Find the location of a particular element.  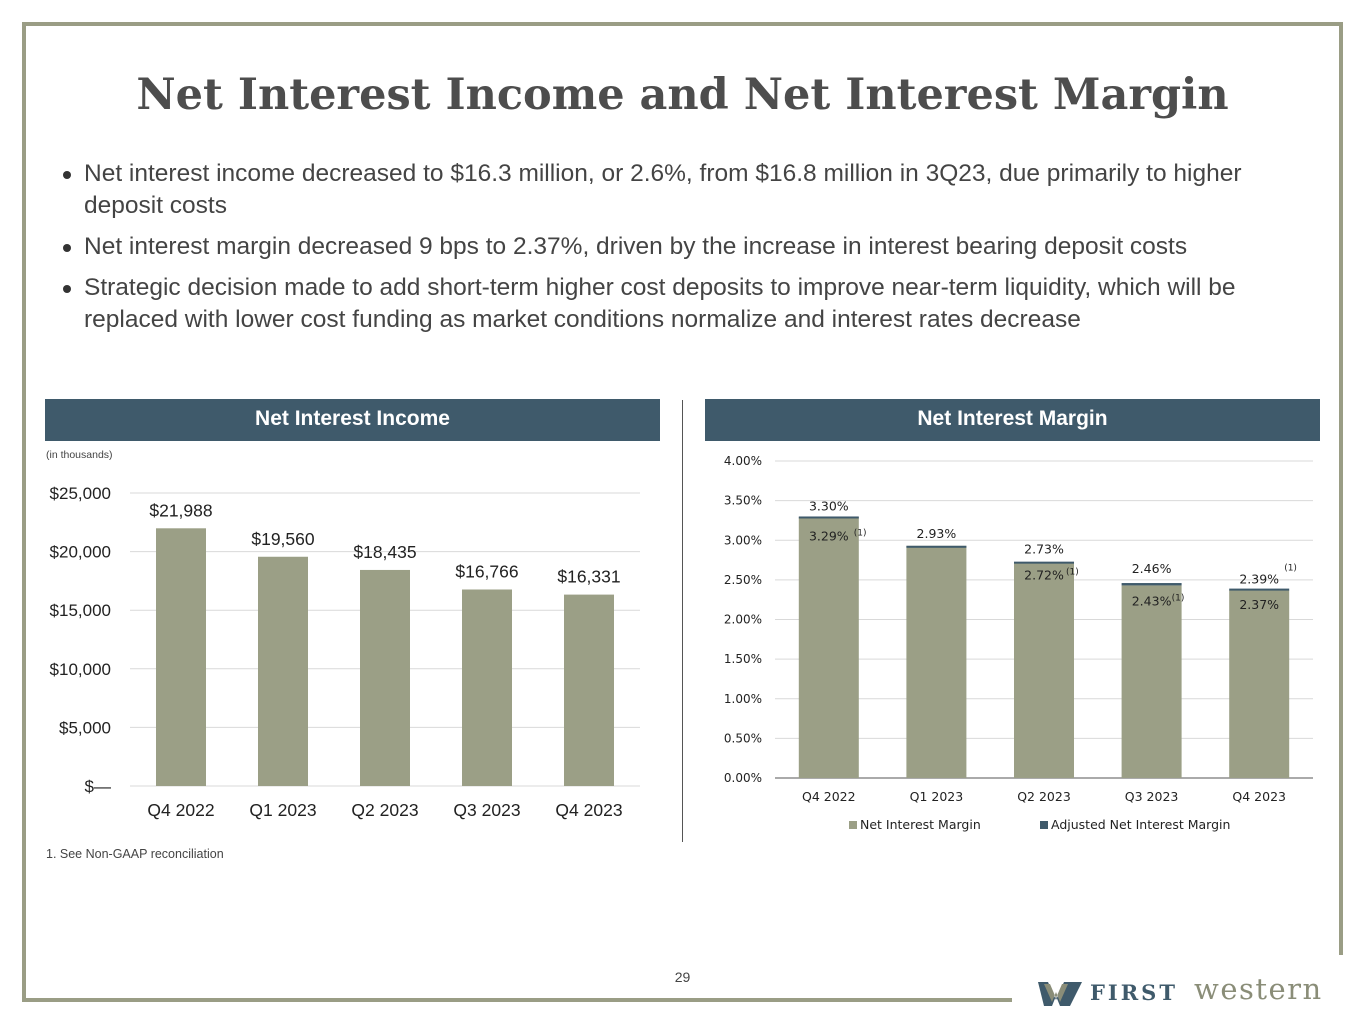

y-tick-label: 1.50% is located at coordinates (743, 659).